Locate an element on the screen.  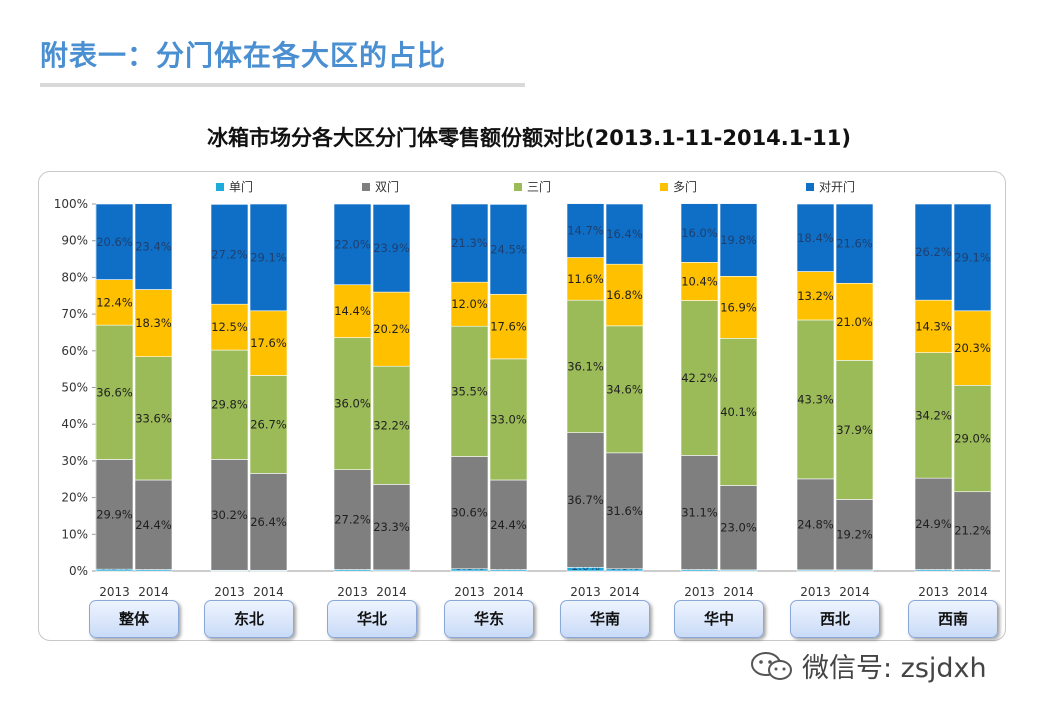
data-label: 12.5% is located at coordinates (229, 327).